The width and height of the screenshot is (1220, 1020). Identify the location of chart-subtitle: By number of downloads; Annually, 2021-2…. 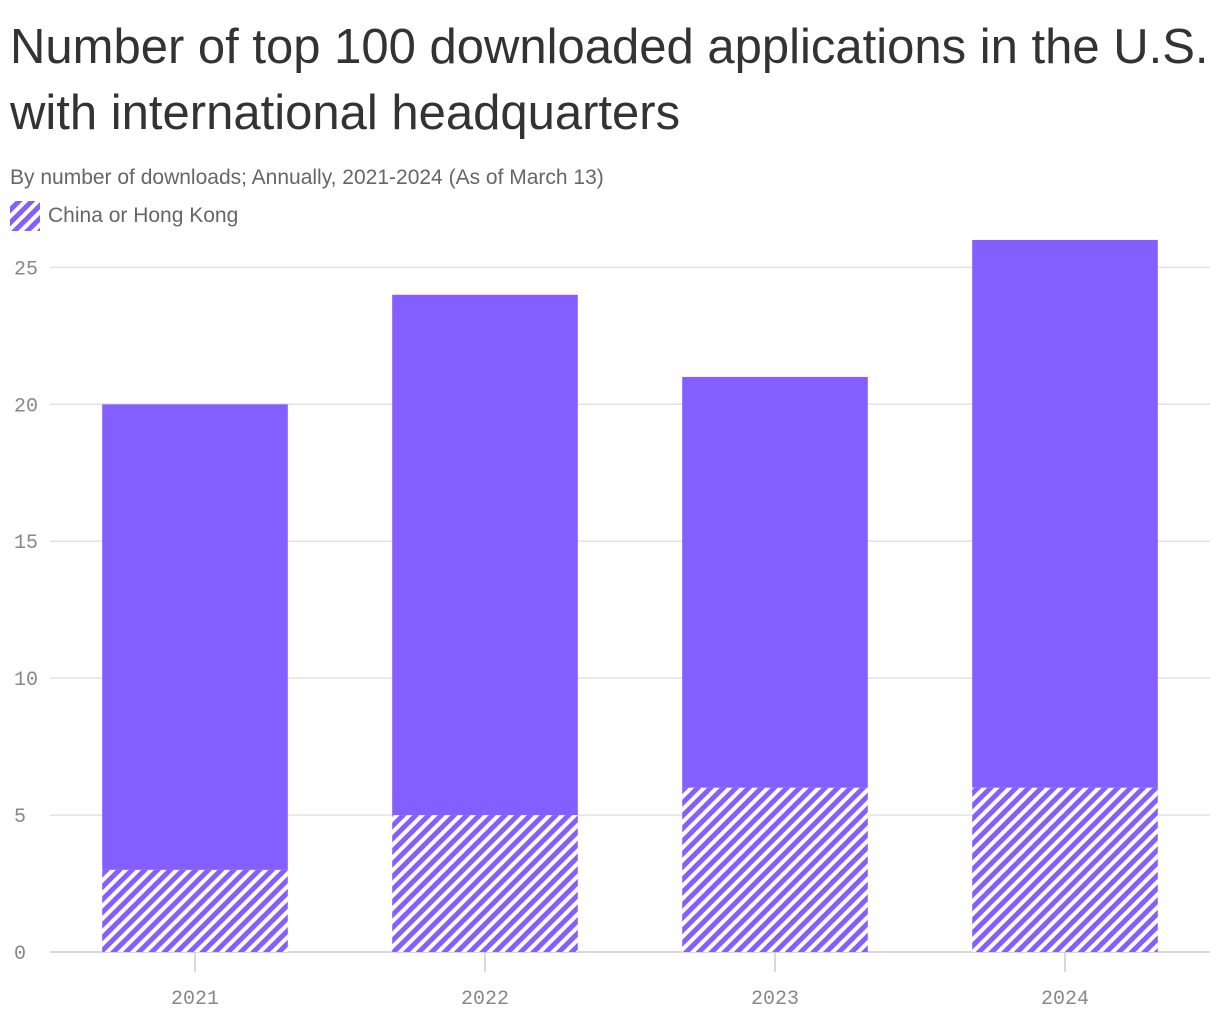
(307, 177).